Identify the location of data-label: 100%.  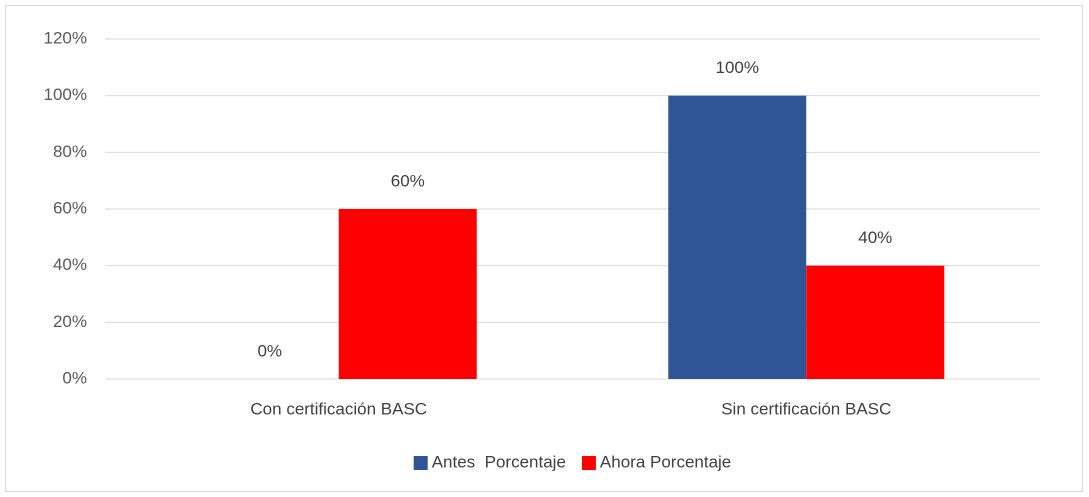
(737, 67).